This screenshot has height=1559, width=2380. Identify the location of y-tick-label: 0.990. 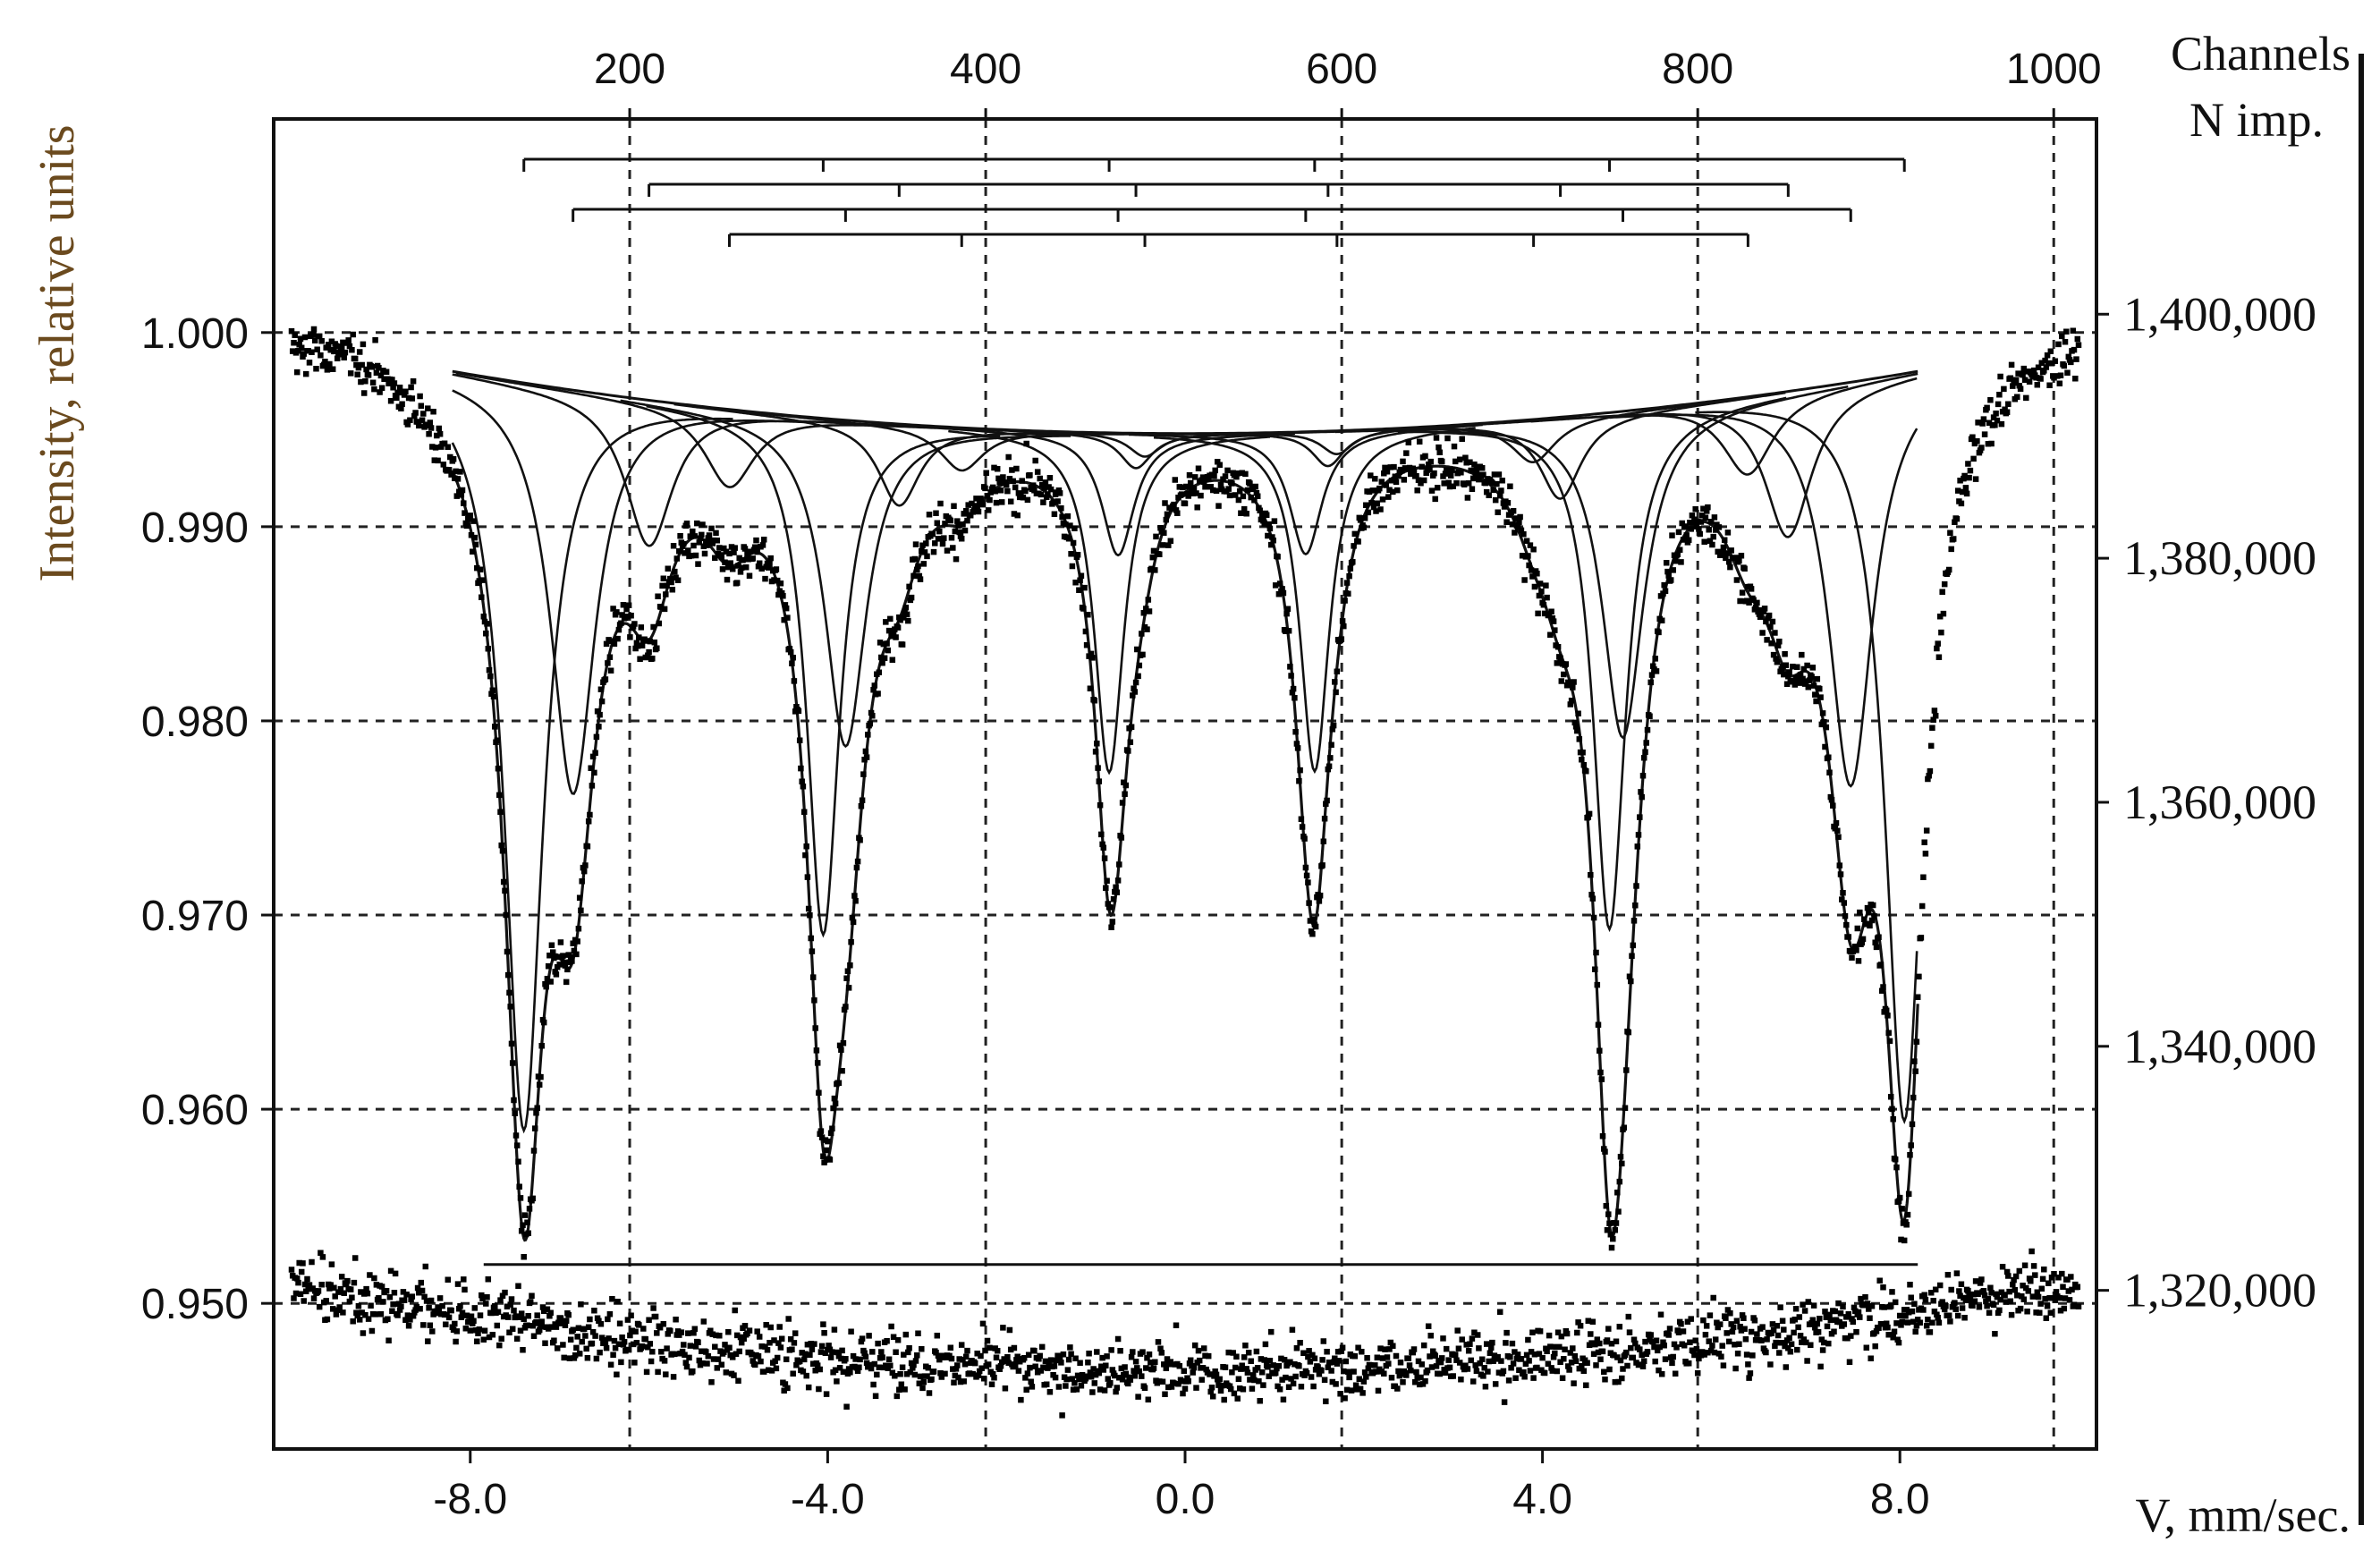
(195, 528).